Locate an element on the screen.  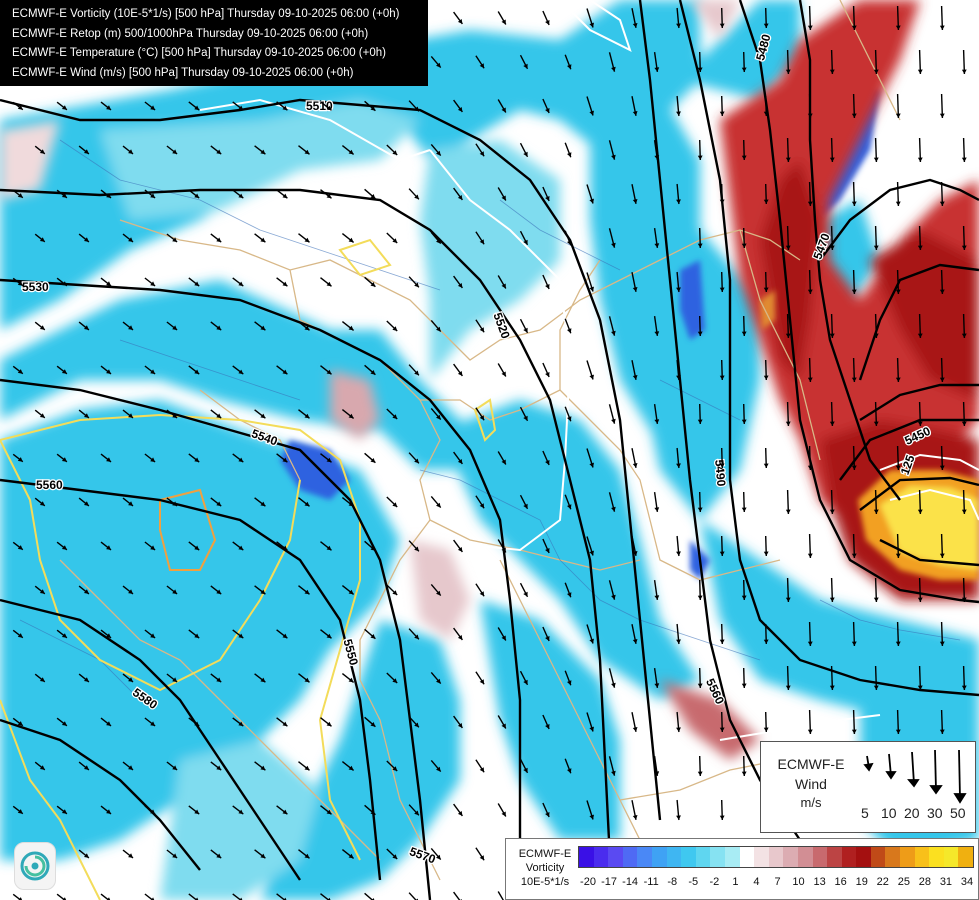
color-legend-tick: 28 is located at coordinates (924, 882).